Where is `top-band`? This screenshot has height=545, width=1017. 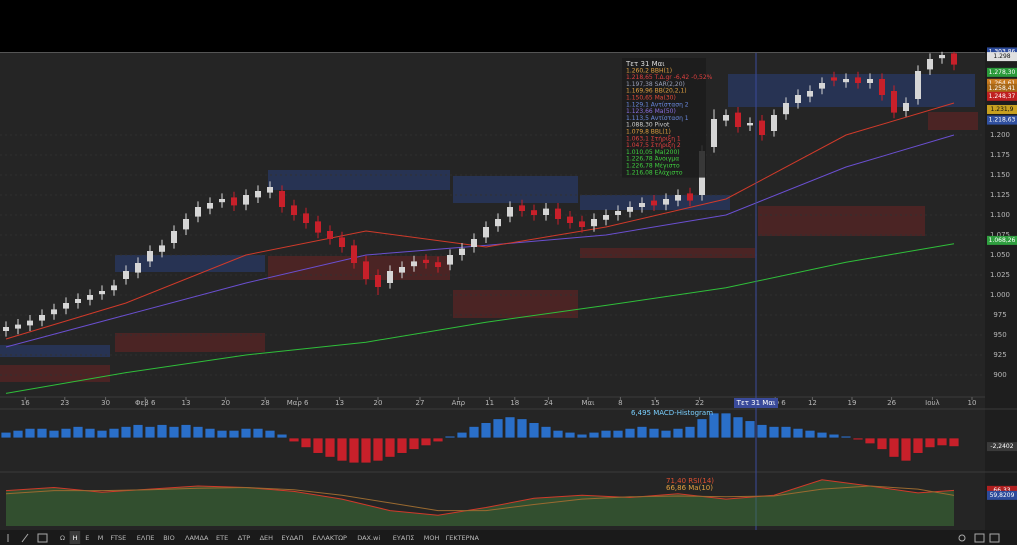 top-band is located at coordinates (508, 26).